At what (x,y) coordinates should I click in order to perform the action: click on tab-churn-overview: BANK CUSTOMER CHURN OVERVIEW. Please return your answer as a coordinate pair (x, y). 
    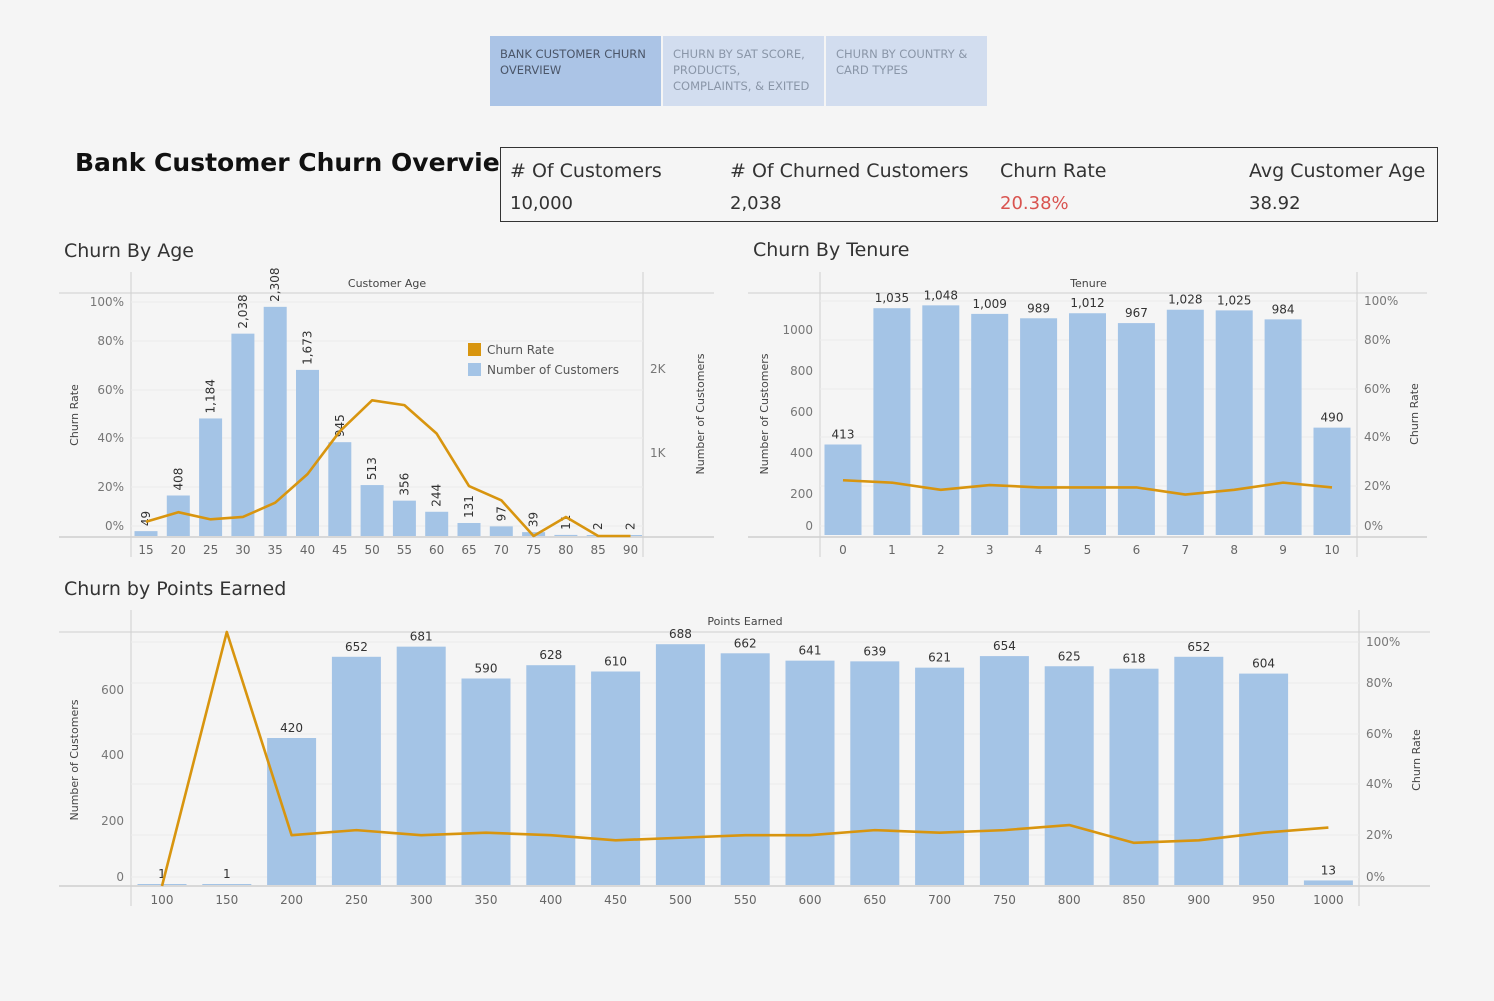
    Looking at the image, I should click on (575, 71).